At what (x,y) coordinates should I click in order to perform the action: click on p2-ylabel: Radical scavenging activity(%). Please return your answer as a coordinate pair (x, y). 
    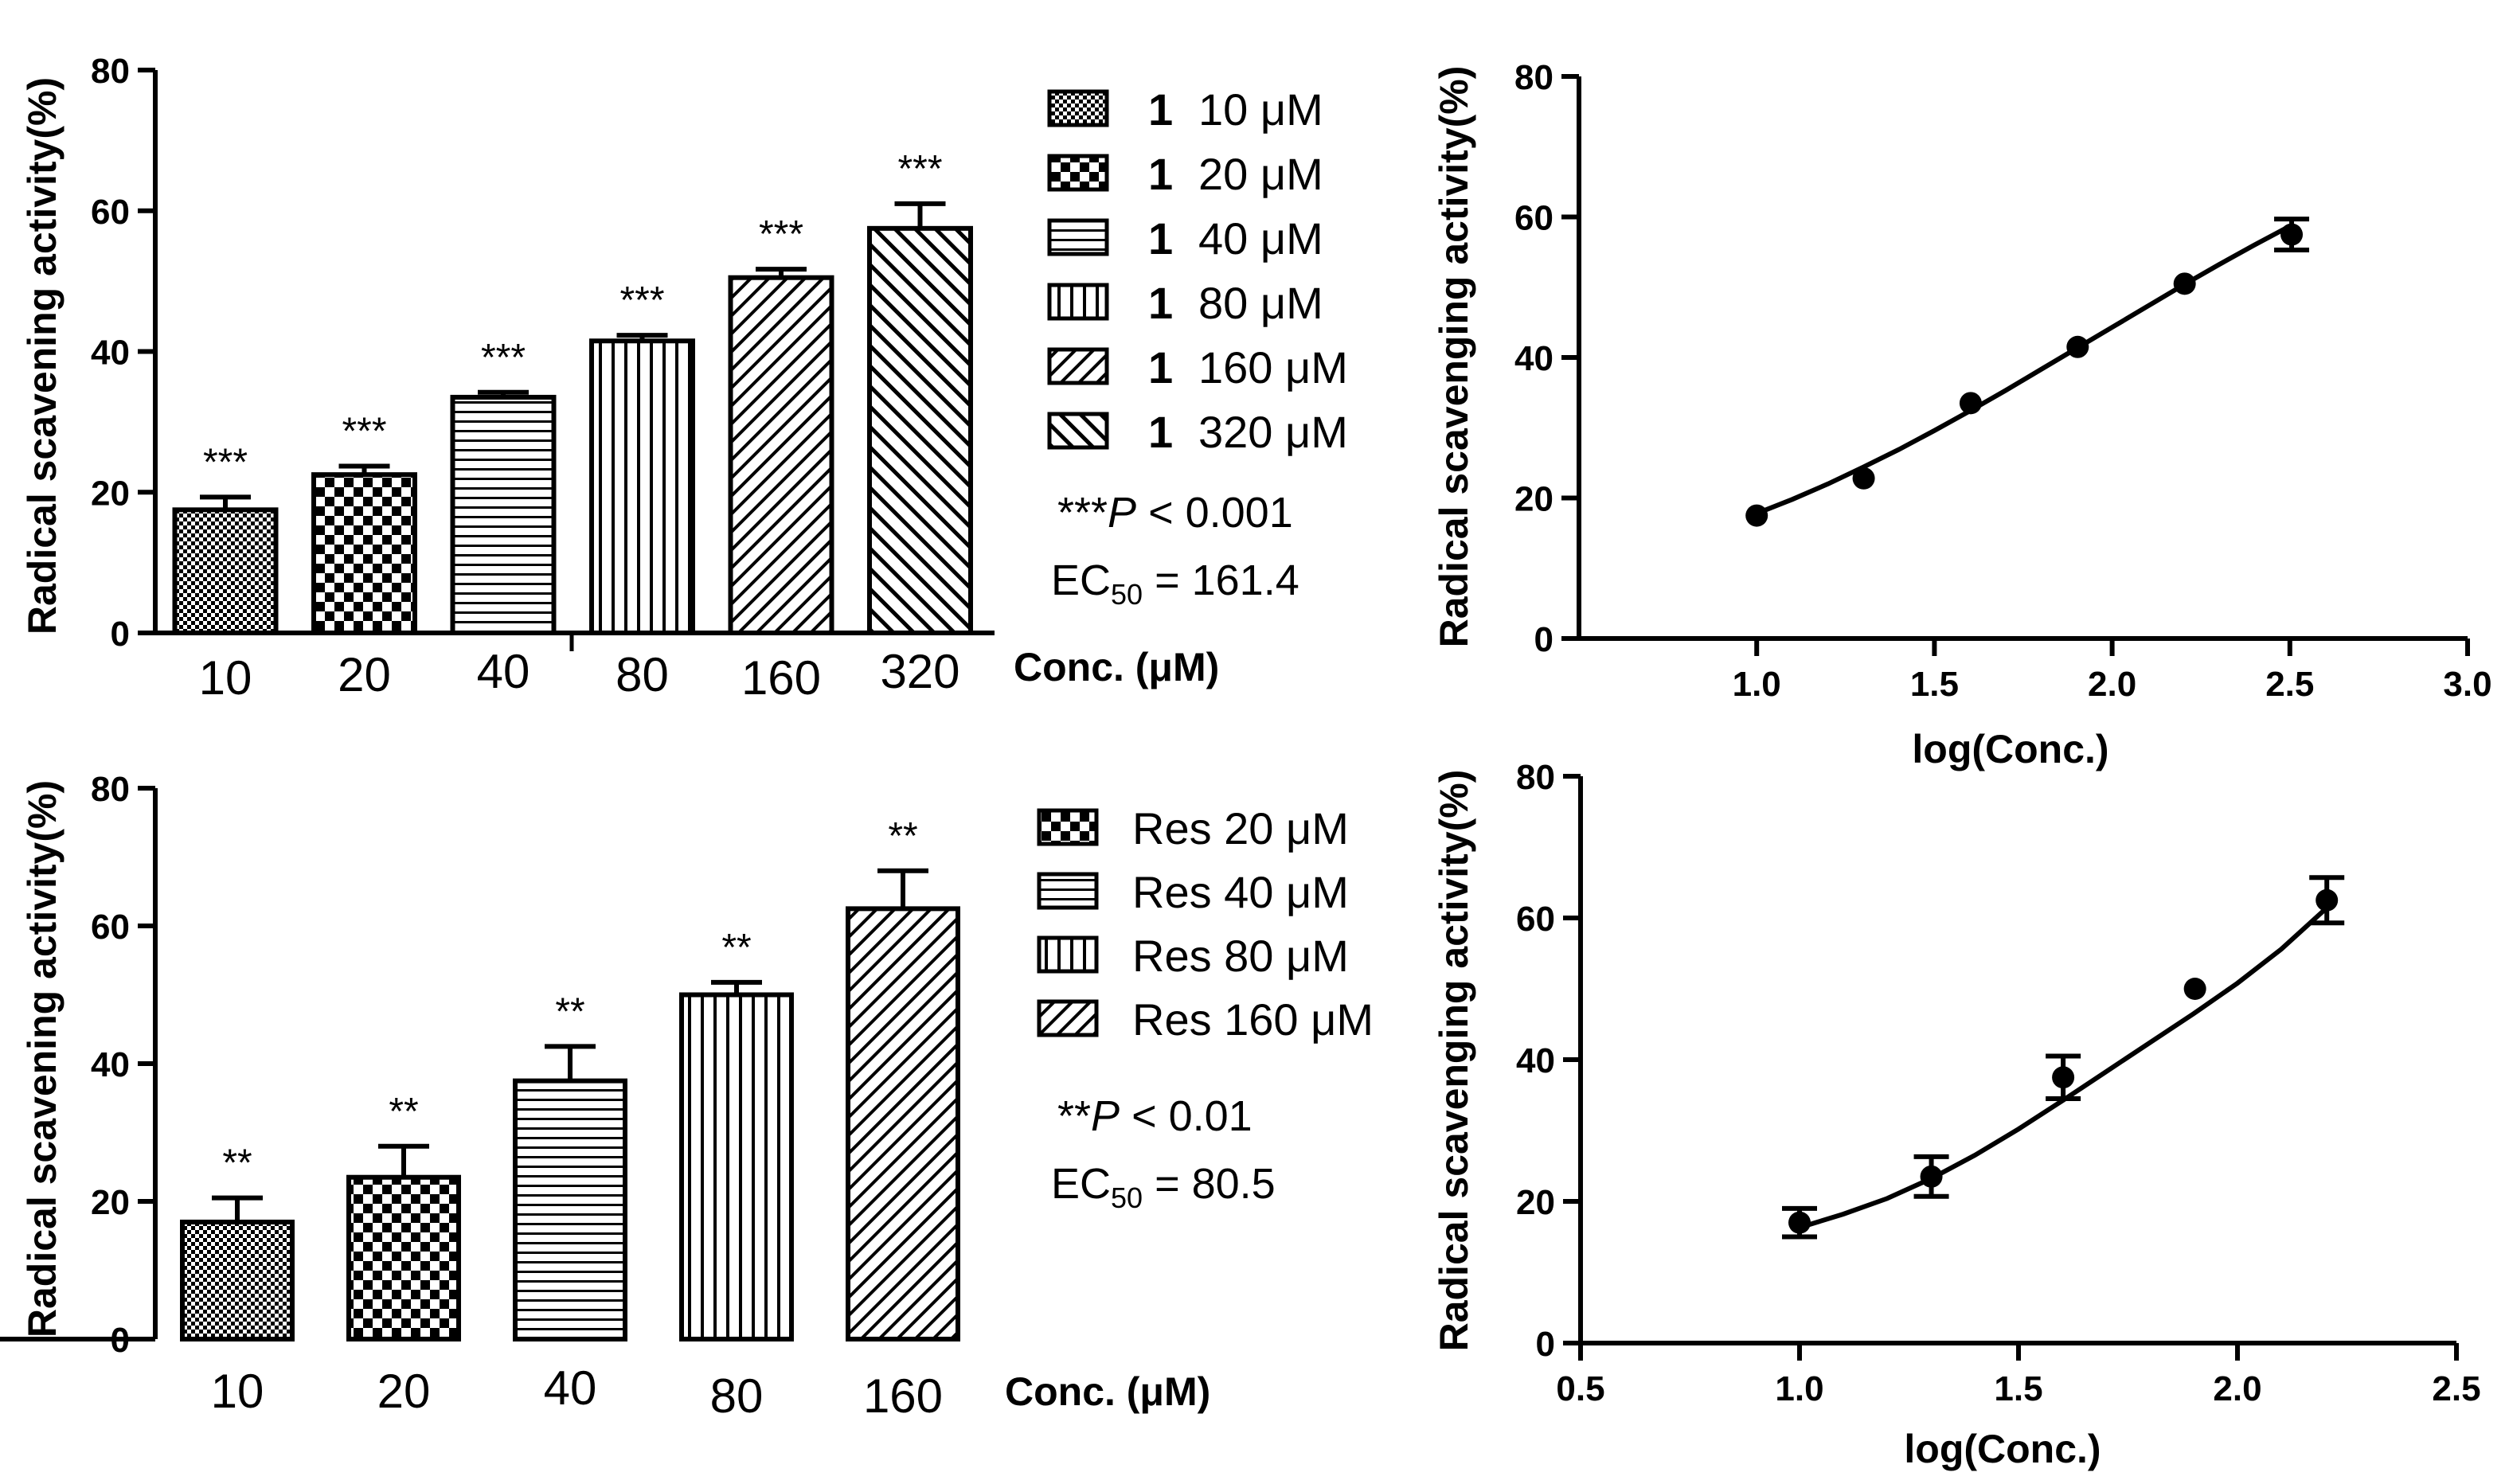
    Looking at the image, I should click on (1454, 357).